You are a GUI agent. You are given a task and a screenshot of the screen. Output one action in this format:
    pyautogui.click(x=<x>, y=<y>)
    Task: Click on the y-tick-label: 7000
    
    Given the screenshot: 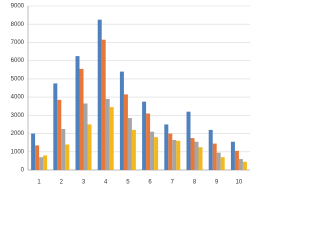 What is the action you would take?
    pyautogui.click(x=18, y=43)
    